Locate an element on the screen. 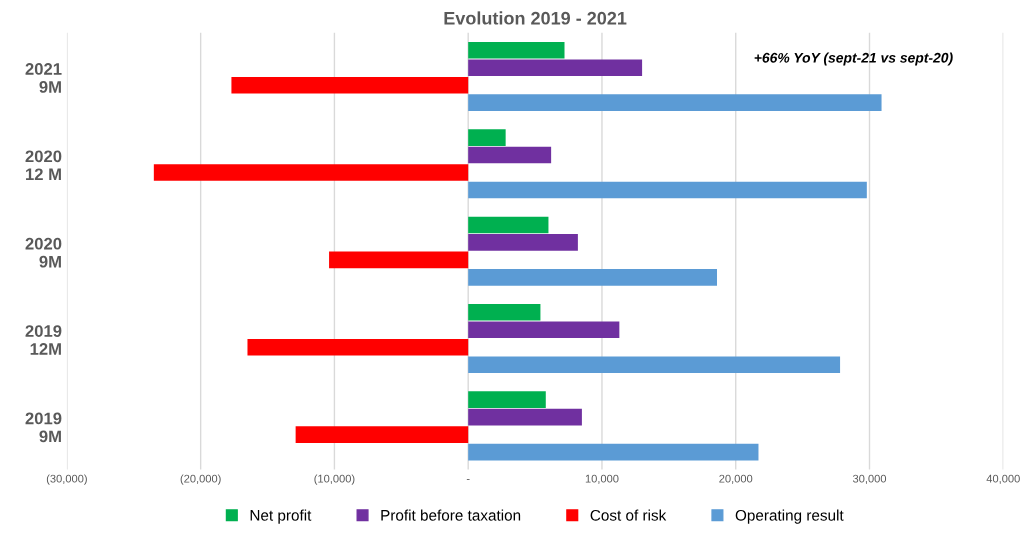 The image size is (1029, 546). annotation: +66% YoY (sept-21 vs sept-20) is located at coordinates (853, 59).